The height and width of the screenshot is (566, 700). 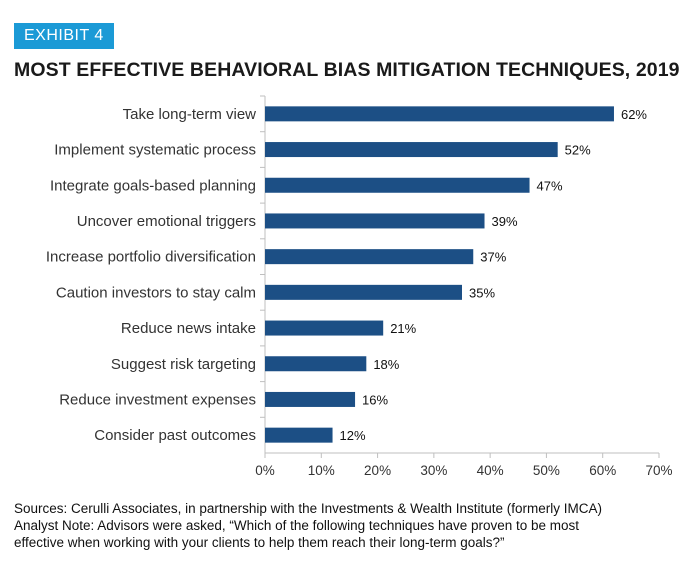 I want to click on category-label: Integrate goals-based planning, so click(x=153, y=185).